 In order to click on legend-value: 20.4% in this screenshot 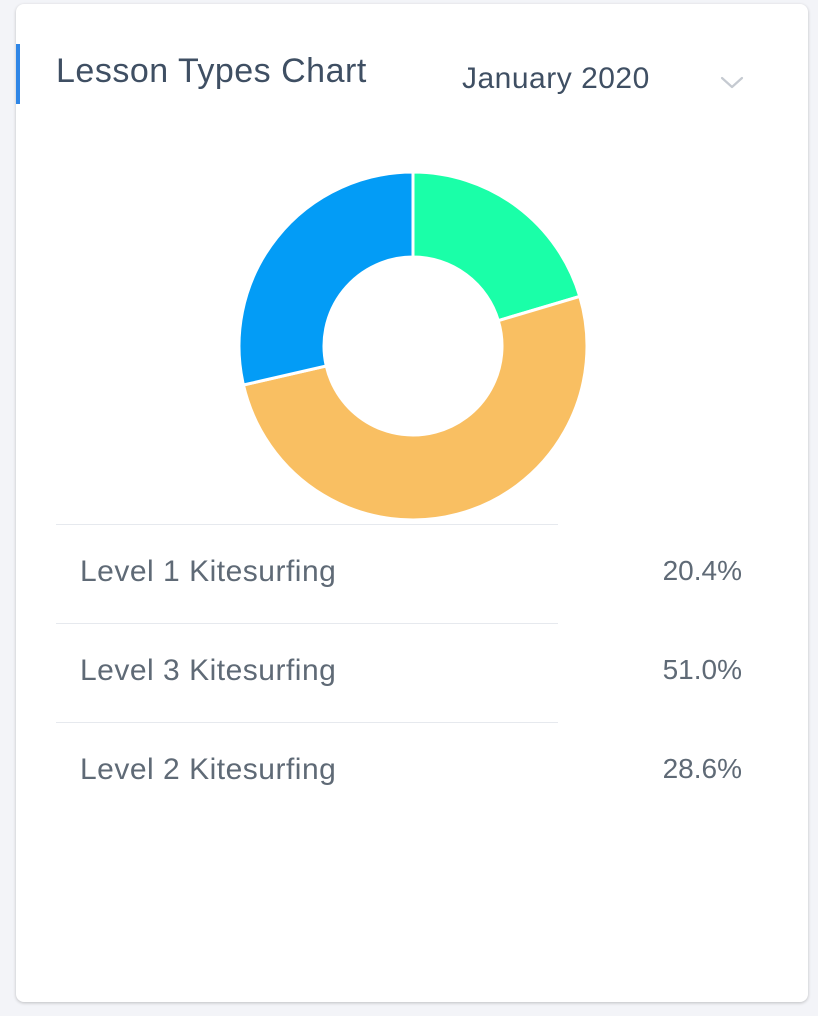, I will do `click(702, 570)`.